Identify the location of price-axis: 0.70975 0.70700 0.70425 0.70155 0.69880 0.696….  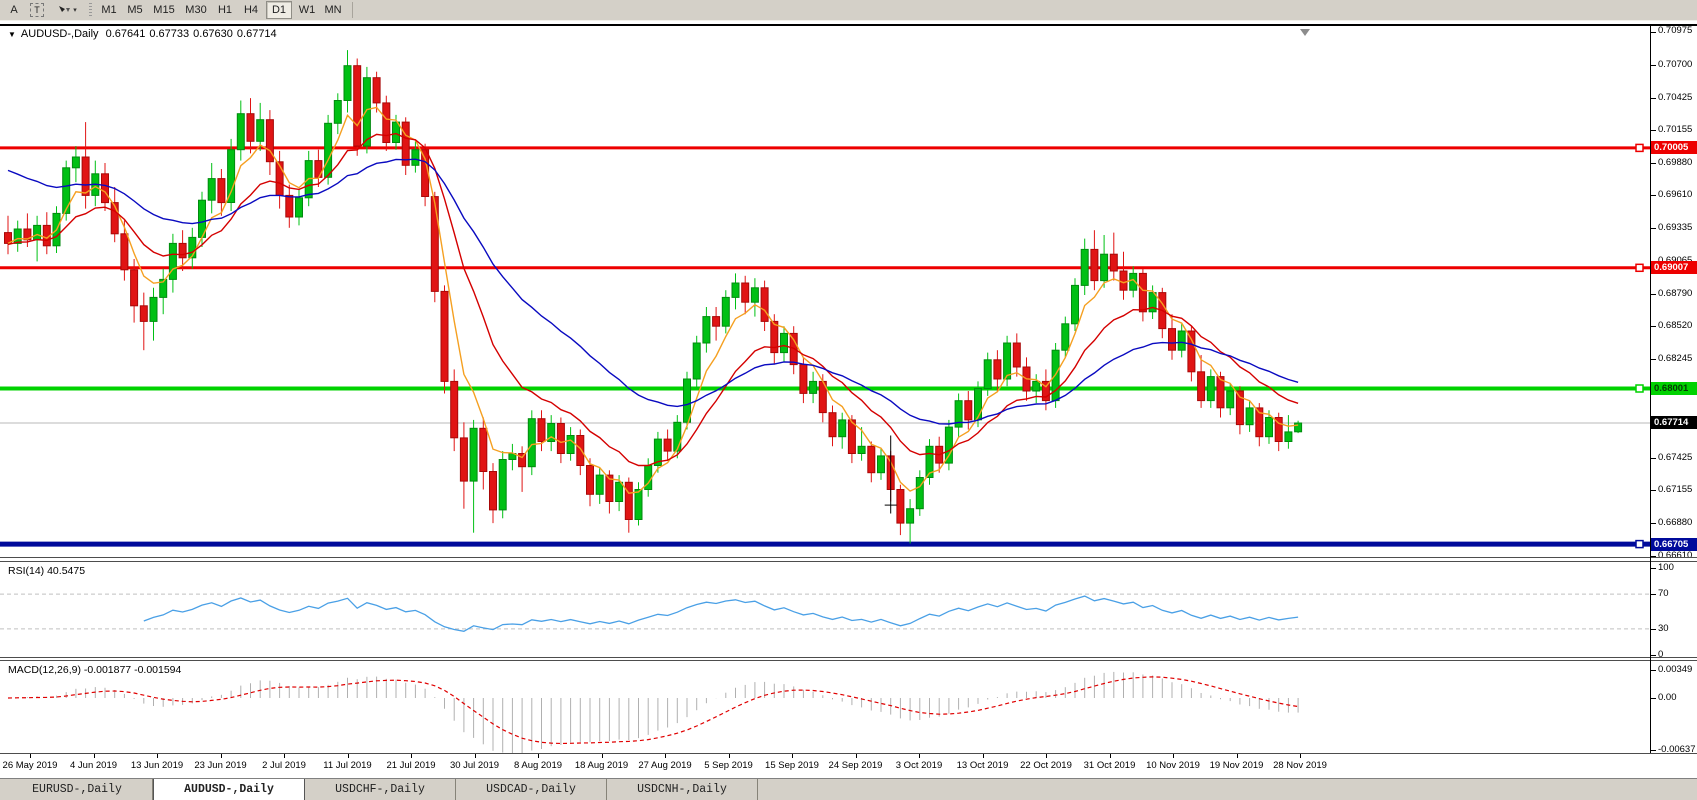
(1674, 293).